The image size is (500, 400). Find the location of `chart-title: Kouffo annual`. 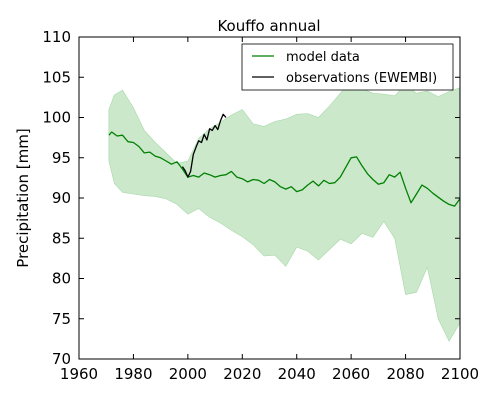

chart-title: Kouffo annual is located at coordinates (268, 26).